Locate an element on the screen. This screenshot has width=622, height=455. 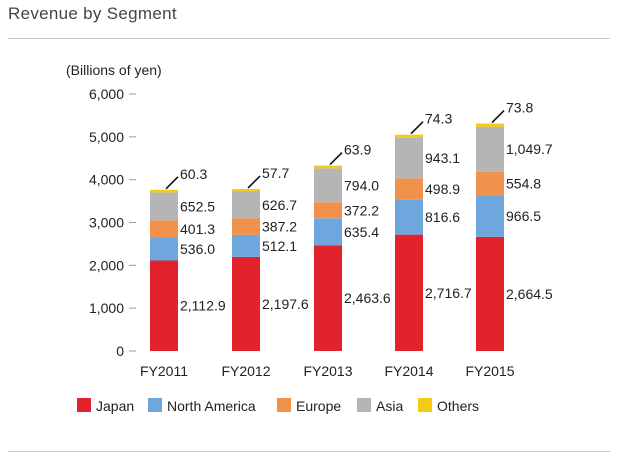
data-label: 966.5 is located at coordinates (523, 216).